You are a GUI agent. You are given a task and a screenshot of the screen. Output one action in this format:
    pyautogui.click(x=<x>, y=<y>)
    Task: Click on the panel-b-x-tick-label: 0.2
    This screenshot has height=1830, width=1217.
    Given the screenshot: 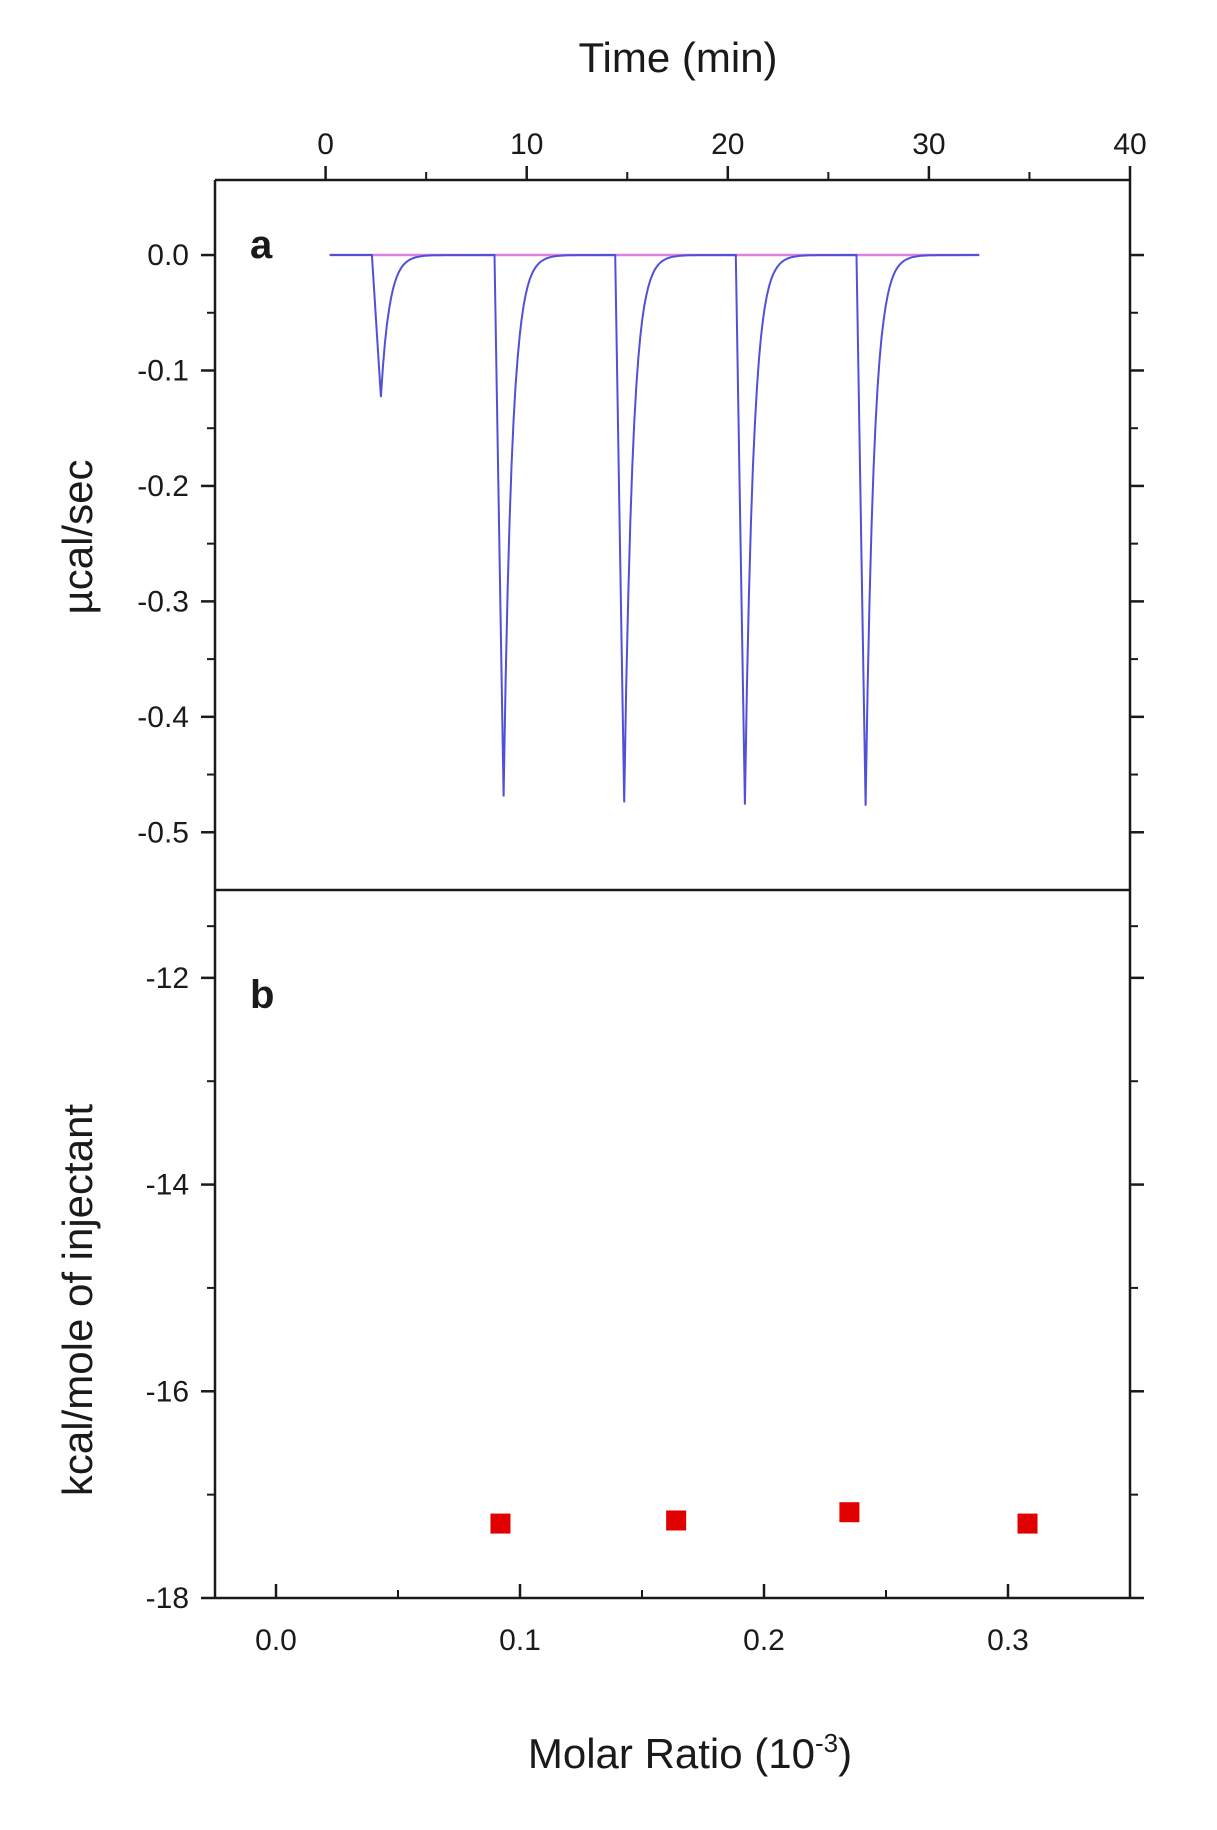 What is the action you would take?
    pyautogui.click(x=764, y=1640)
    